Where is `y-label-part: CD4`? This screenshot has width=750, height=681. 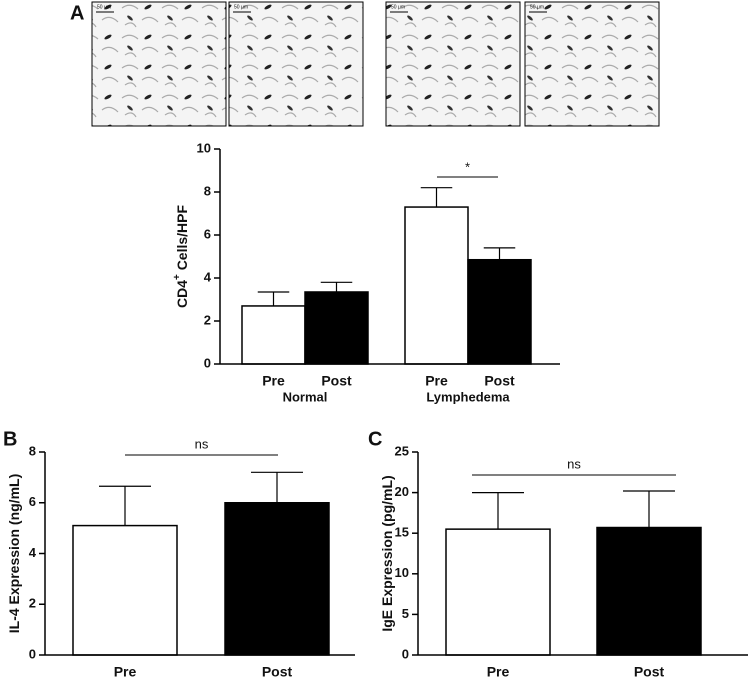
y-label-part: CD4 is located at coordinates (182, 294).